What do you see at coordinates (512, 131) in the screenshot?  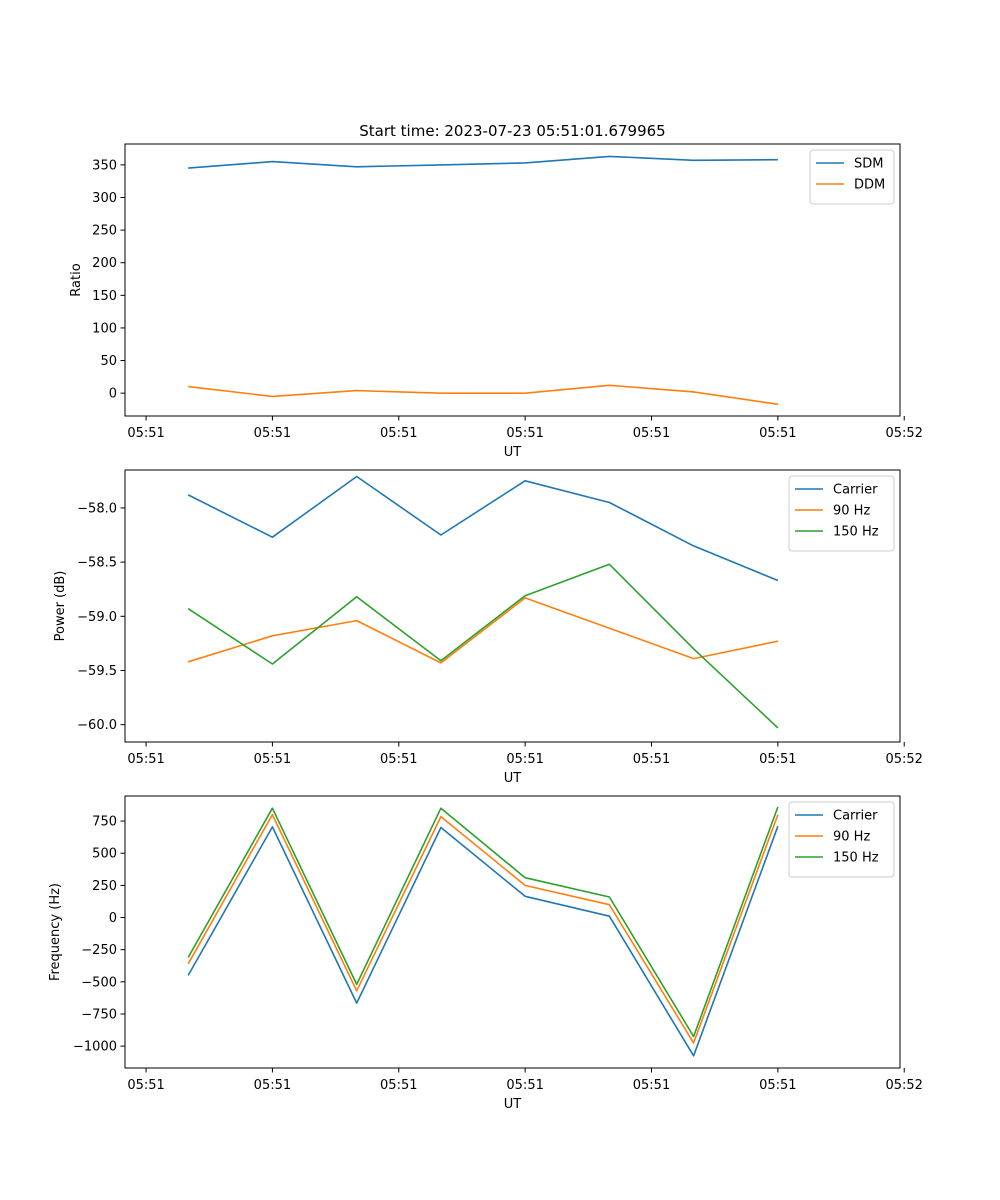 I see `chart-title: Start time: 2023-07-23 05:51:01.679965` at bounding box center [512, 131].